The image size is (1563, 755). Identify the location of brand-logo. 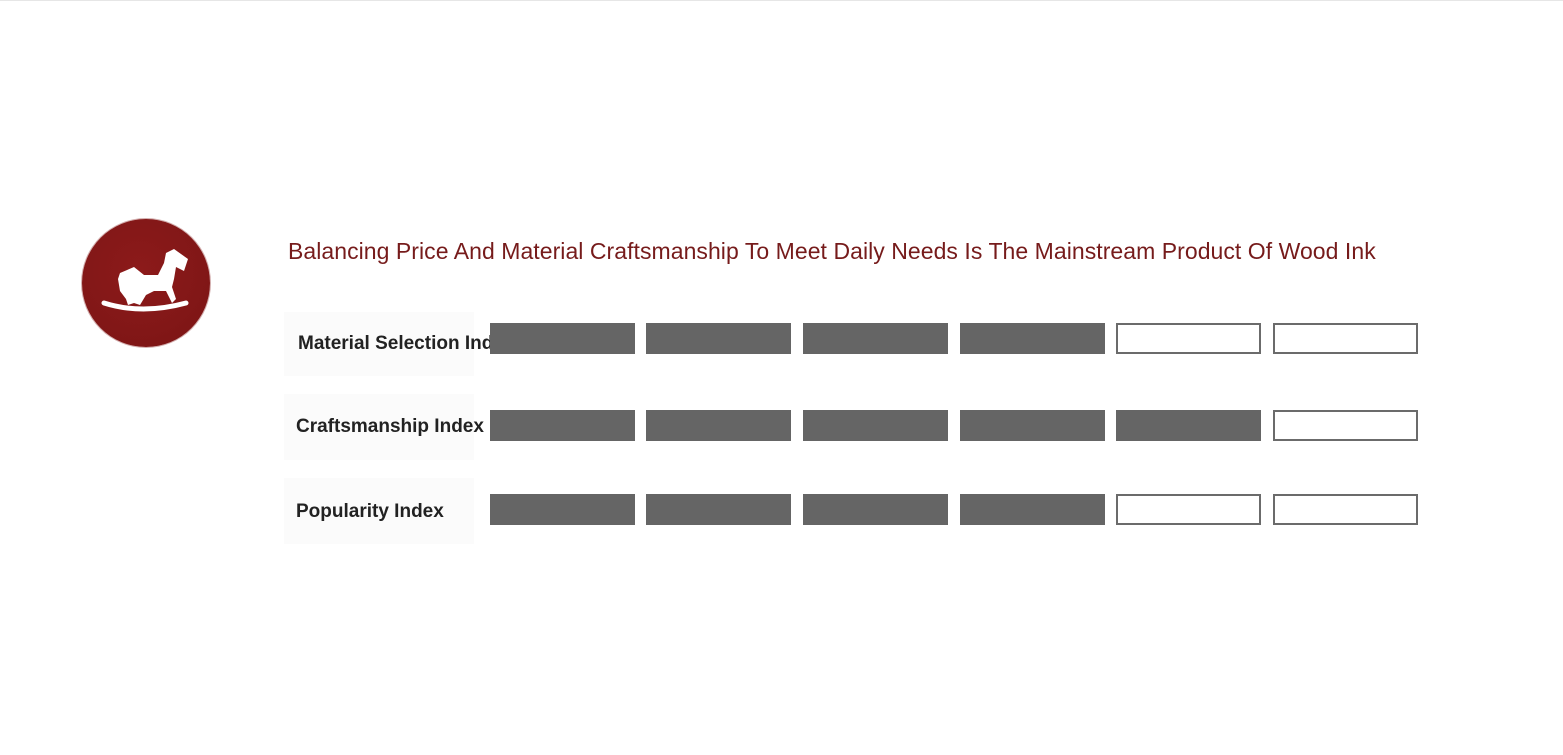
(146, 283).